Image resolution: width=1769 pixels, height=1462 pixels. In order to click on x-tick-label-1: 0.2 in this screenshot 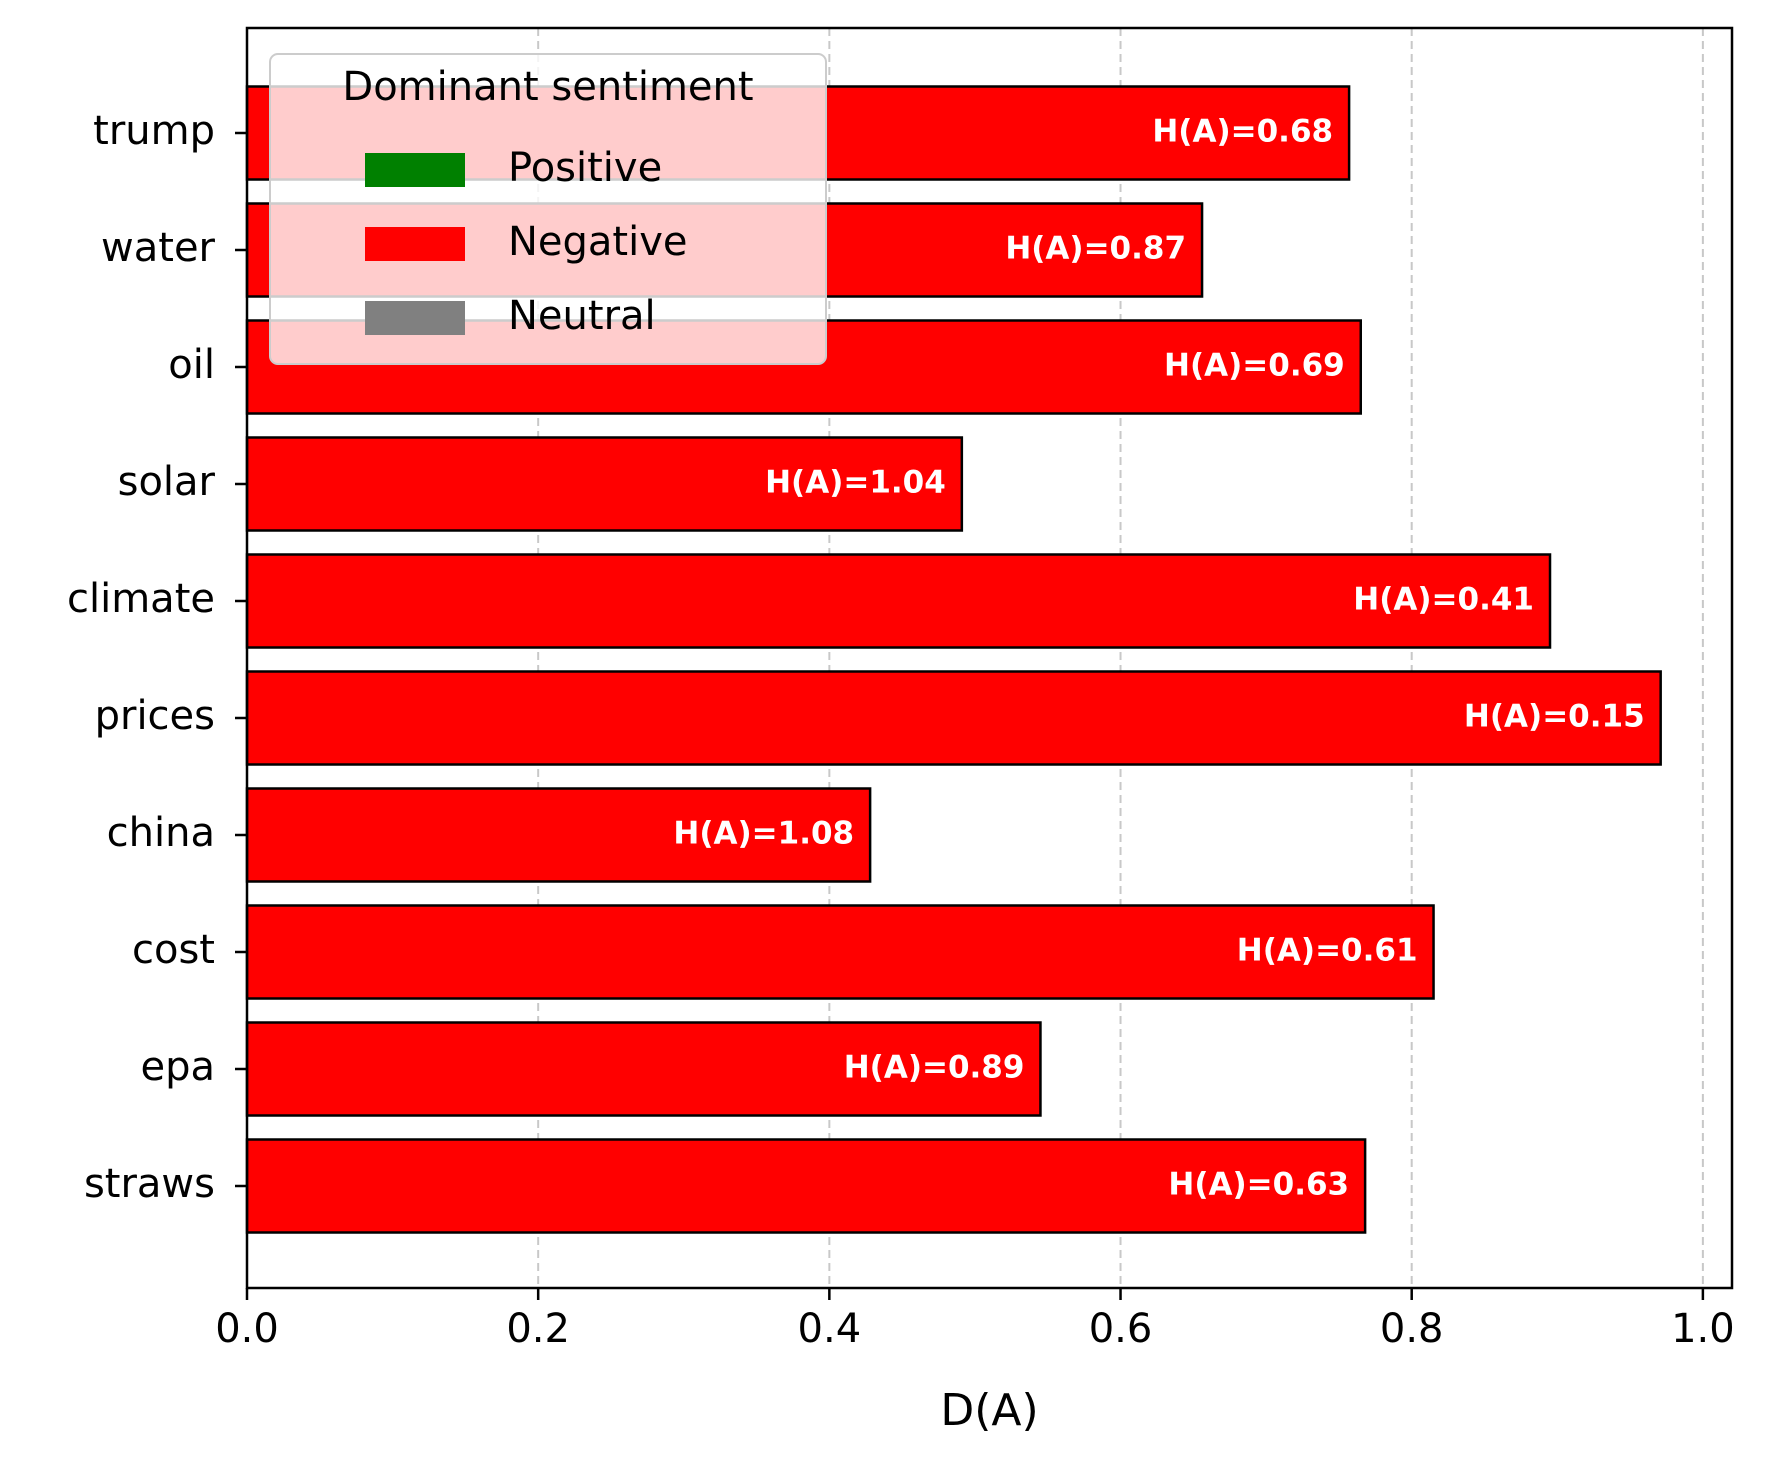, I will do `click(538, 1329)`.